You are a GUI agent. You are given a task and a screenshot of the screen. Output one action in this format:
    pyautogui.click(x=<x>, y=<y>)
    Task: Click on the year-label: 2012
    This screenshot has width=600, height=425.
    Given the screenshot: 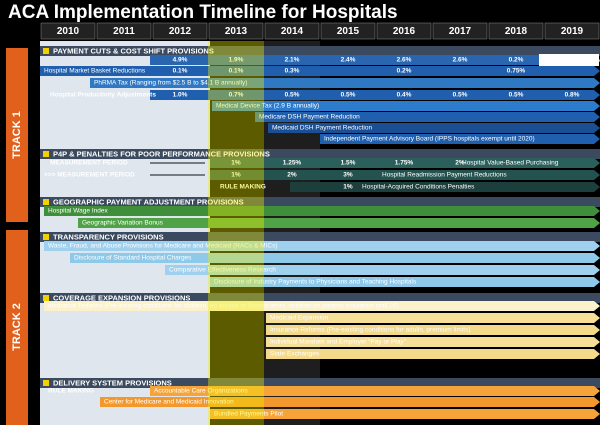 What is the action you would take?
    pyautogui.click(x=180, y=31)
    